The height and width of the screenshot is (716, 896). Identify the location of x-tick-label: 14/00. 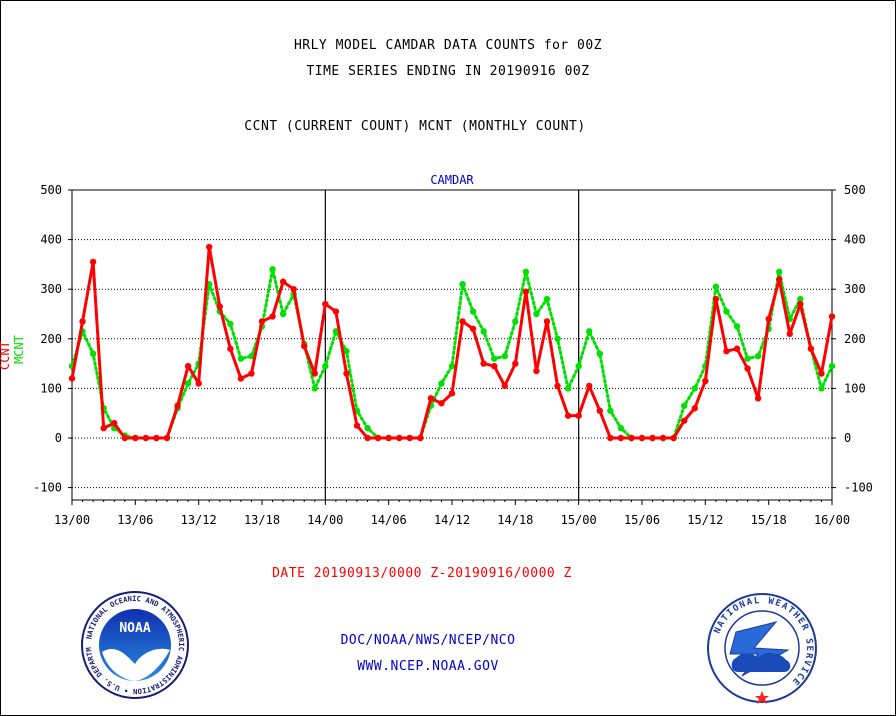
(325, 520).